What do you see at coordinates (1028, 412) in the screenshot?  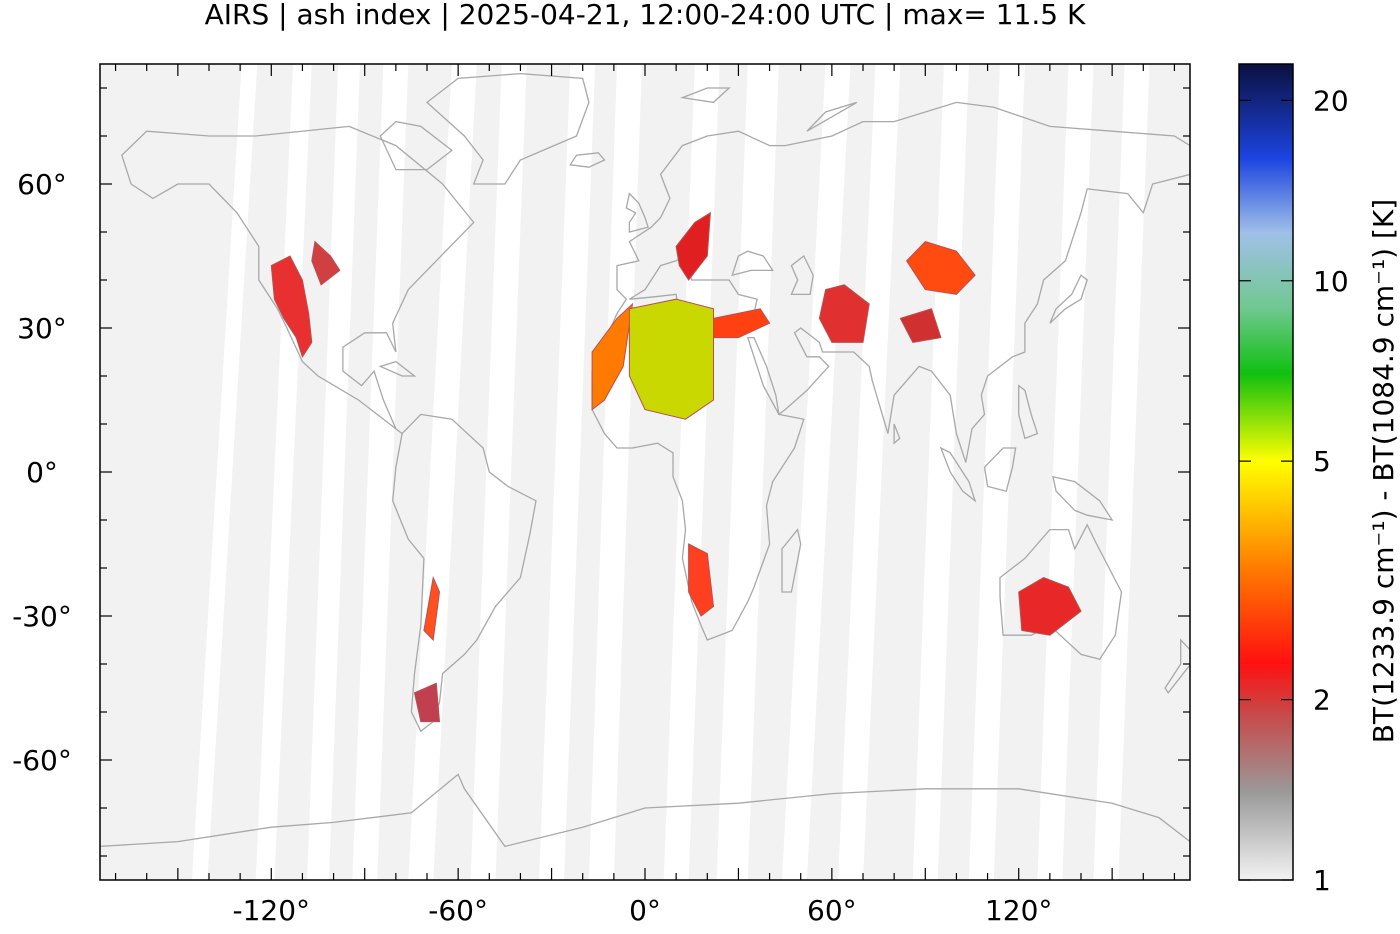 I see `coastline-philippines` at bounding box center [1028, 412].